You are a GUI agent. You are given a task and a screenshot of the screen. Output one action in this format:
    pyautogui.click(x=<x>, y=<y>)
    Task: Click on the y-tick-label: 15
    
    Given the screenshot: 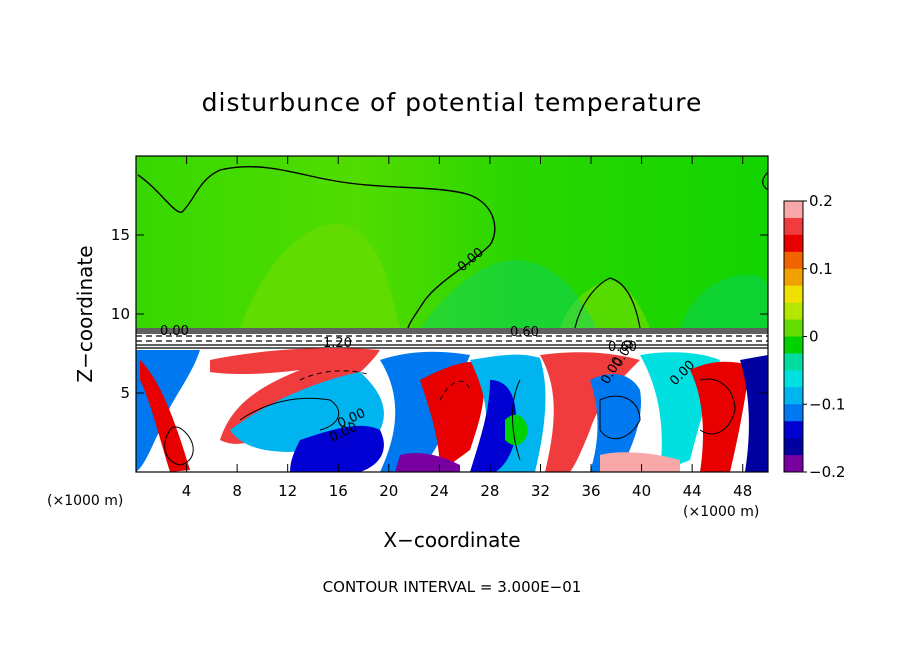 What is the action you would take?
    pyautogui.click(x=120, y=235)
    